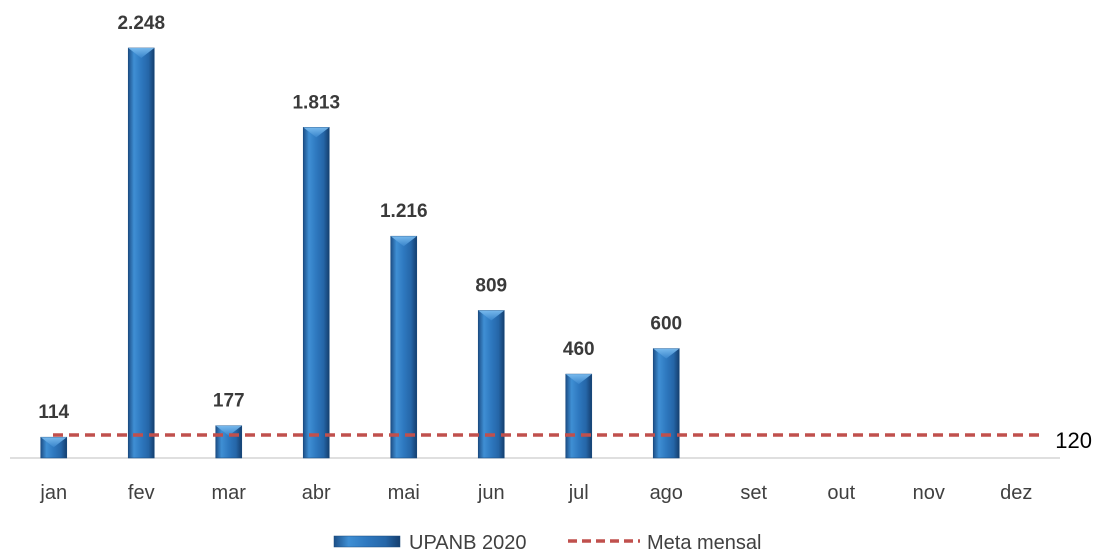 Image resolution: width=1104 pixels, height=550 pixels. What do you see at coordinates (666, 493) in the screenshot?
I see `x-tick-label-ago: ago` at bounding box center [666, 493].